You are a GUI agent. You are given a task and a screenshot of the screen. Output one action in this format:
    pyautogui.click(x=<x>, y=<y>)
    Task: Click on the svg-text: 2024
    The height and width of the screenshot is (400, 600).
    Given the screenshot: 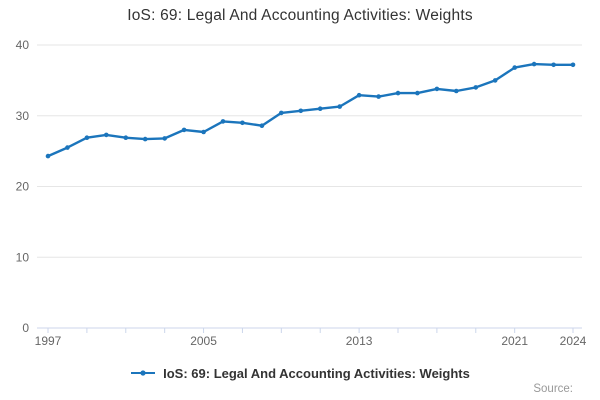 What is the action you would take?
    pyautogui.click(x=573, y=341)
    